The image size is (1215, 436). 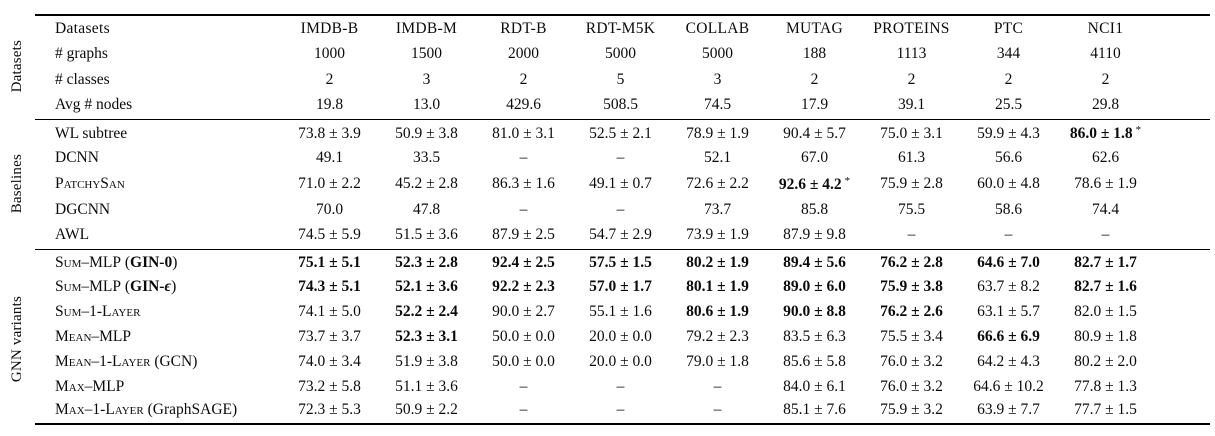 I want to click on value-text: 80.6 ± 1.9, so click(x=717, y=311).